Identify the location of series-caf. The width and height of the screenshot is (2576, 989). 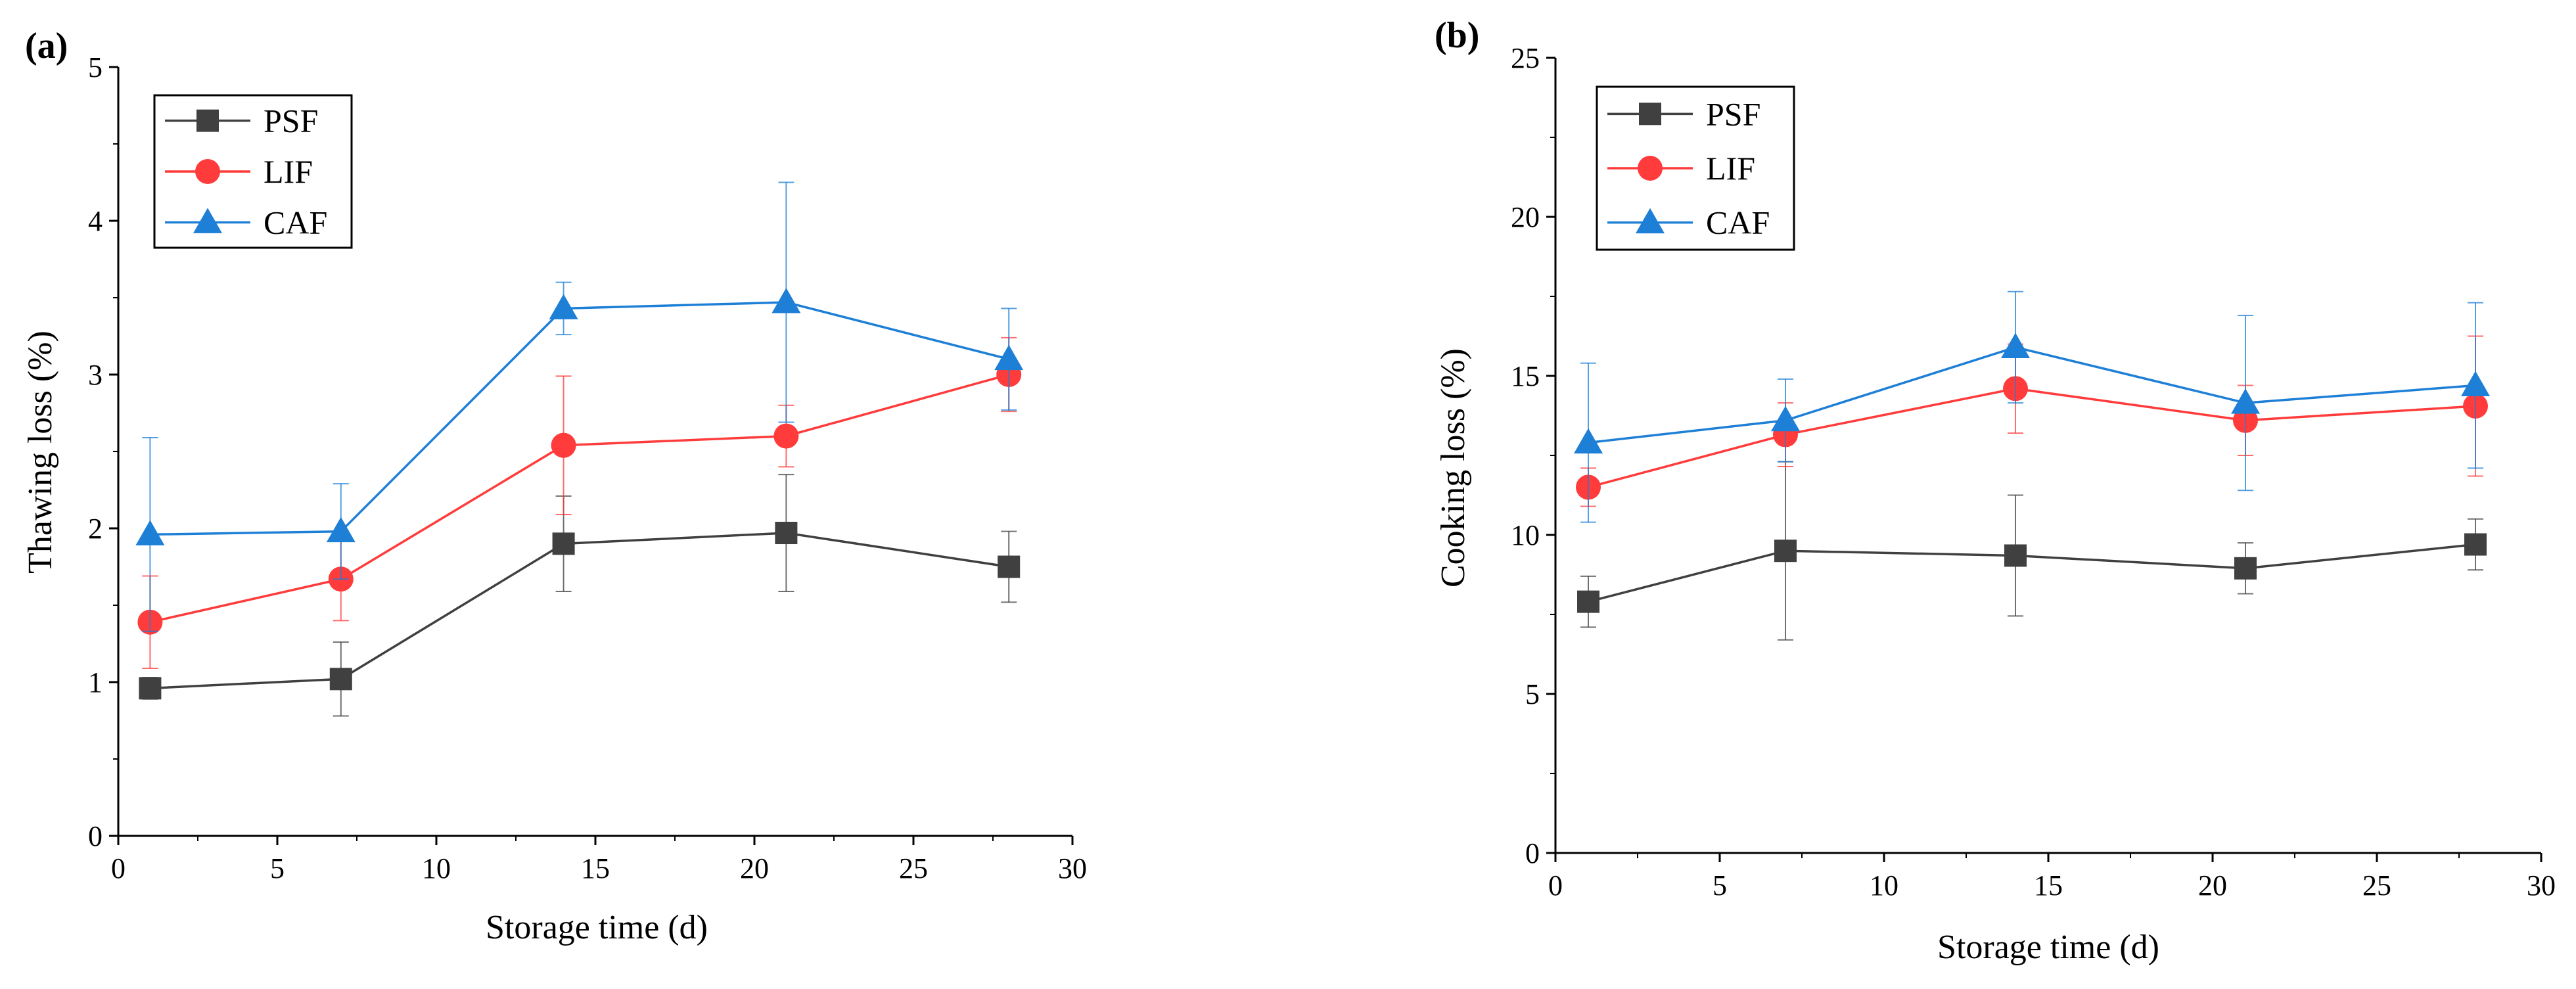
(2032, 406).